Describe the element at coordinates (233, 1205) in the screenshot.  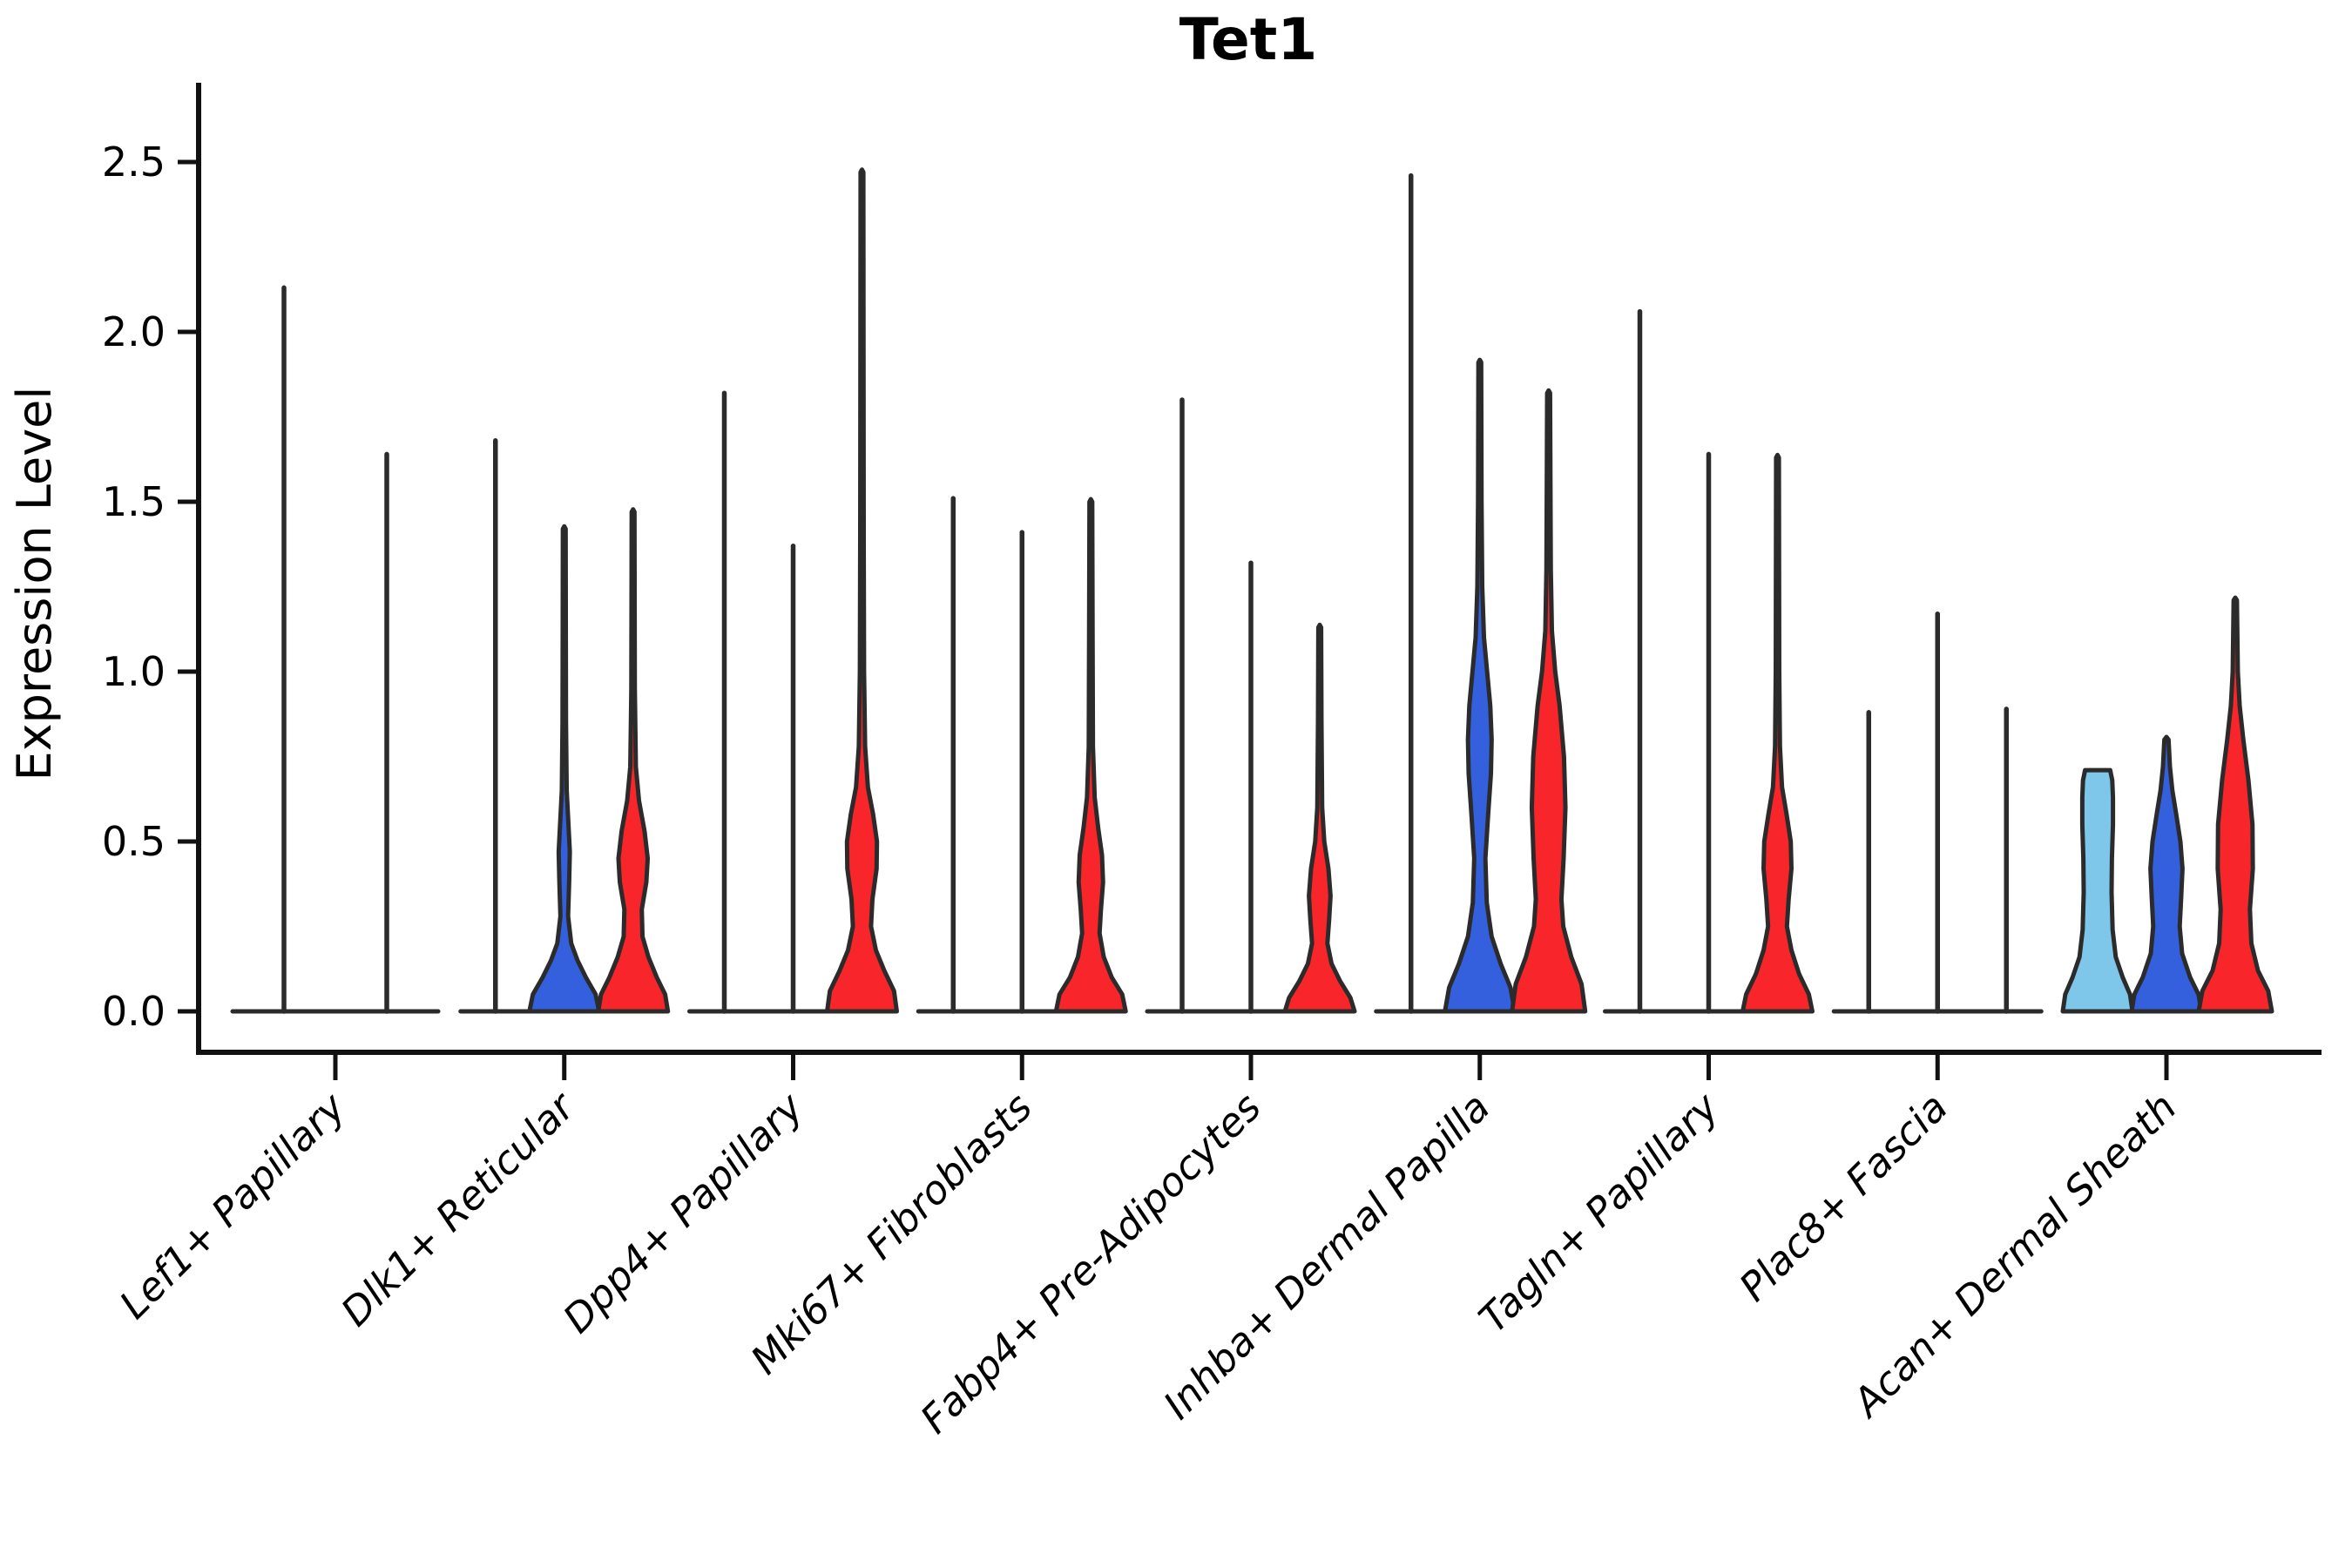
I see `x-tick-label: Lef1+ Papillary` at that location.